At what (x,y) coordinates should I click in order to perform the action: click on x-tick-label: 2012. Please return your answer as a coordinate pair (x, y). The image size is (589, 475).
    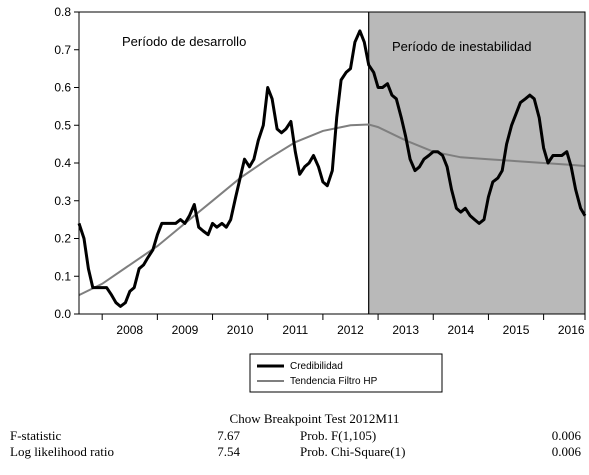
    Looking at the image, I should click on (350, 330).